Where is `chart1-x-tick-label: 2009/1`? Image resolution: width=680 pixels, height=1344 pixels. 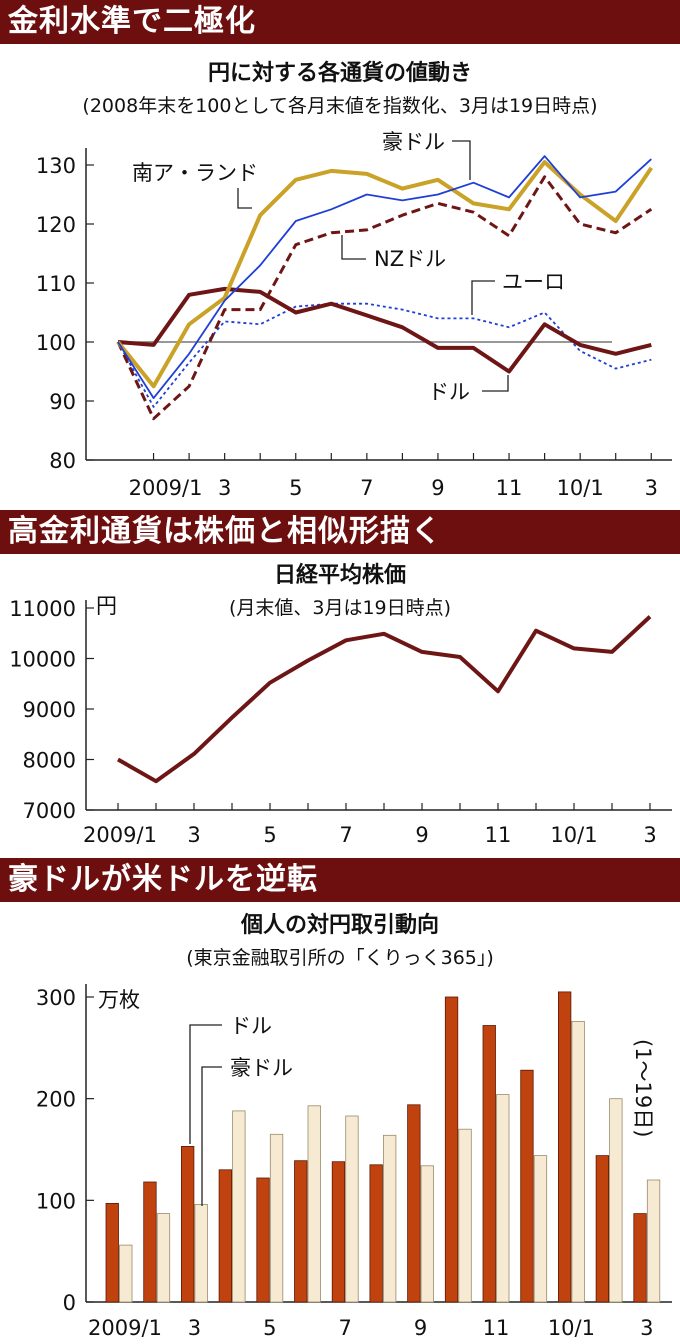 chart1-x-tick-label: 2009/1 is located at coordinates (166, 488).